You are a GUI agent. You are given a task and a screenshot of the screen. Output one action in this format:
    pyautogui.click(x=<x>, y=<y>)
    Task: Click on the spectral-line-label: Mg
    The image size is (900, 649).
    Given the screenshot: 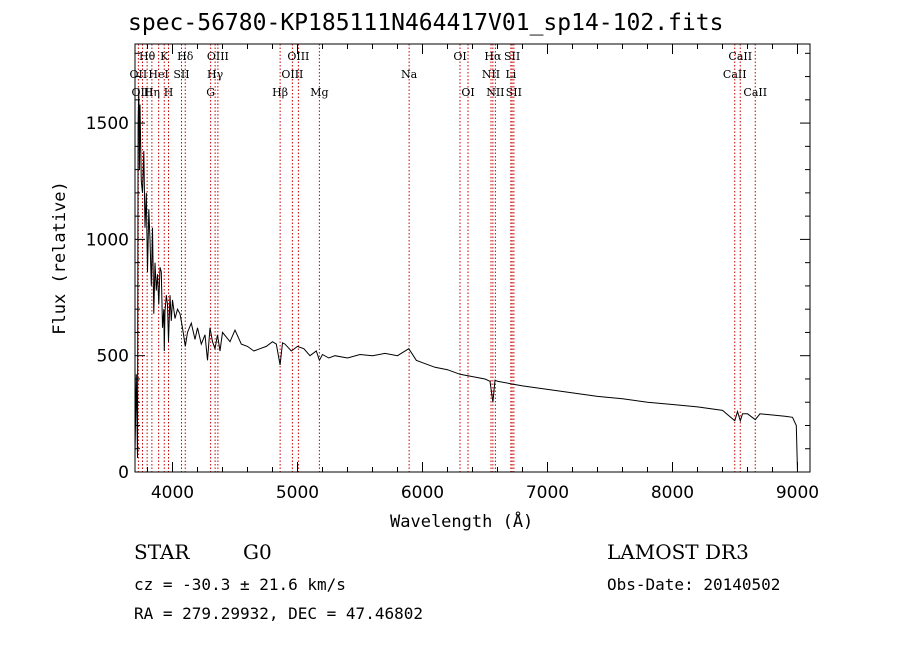 What is the action you would take?
    pyautogui.click(x=319, y=92)
    